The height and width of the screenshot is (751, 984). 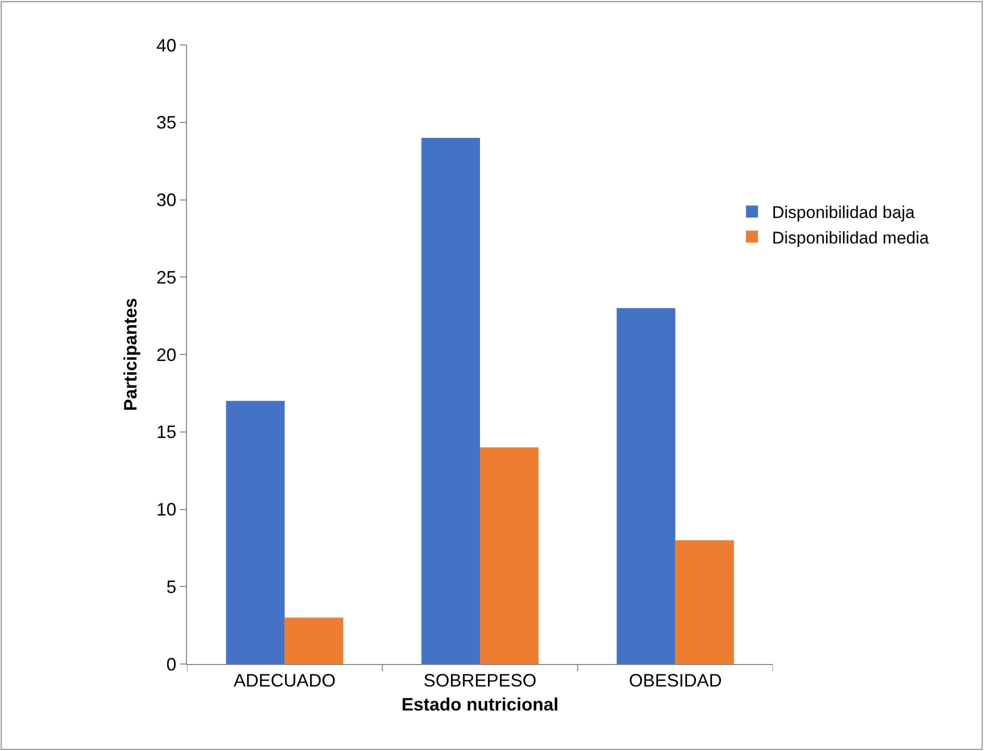 I want to click on legend-label: Disponibilidad media, so click(x=851, y=238).